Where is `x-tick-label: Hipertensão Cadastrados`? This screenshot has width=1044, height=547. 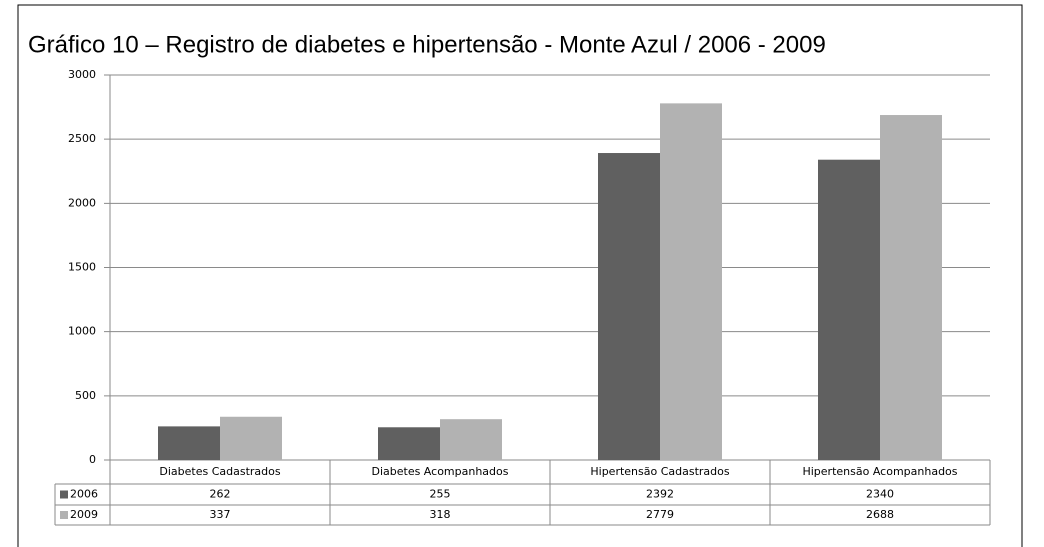
x-tick-label: Hipertensão Cadastrados is located at coordinates (660, 471).